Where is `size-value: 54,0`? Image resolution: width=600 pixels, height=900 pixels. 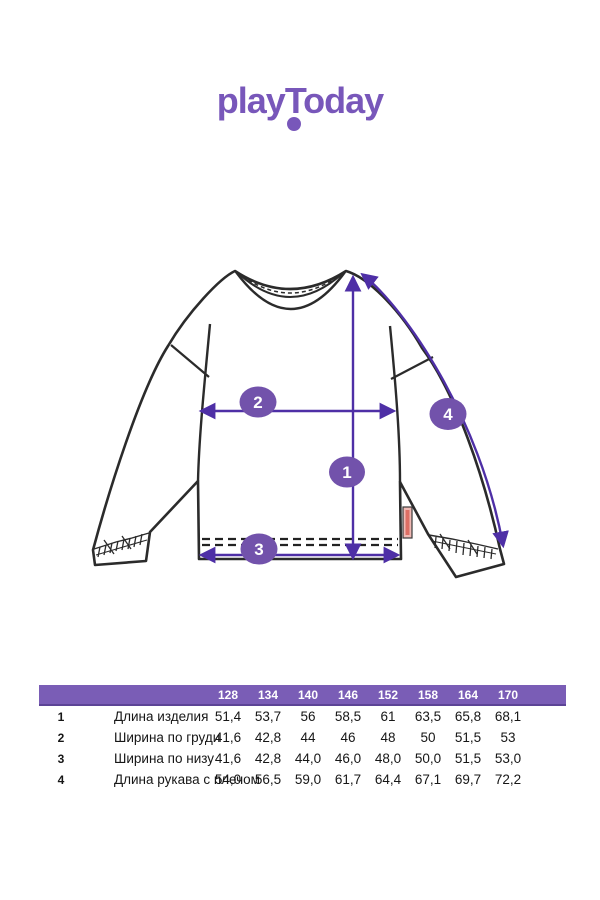
size-value: 54,0 is located at coordinates (228, 779).